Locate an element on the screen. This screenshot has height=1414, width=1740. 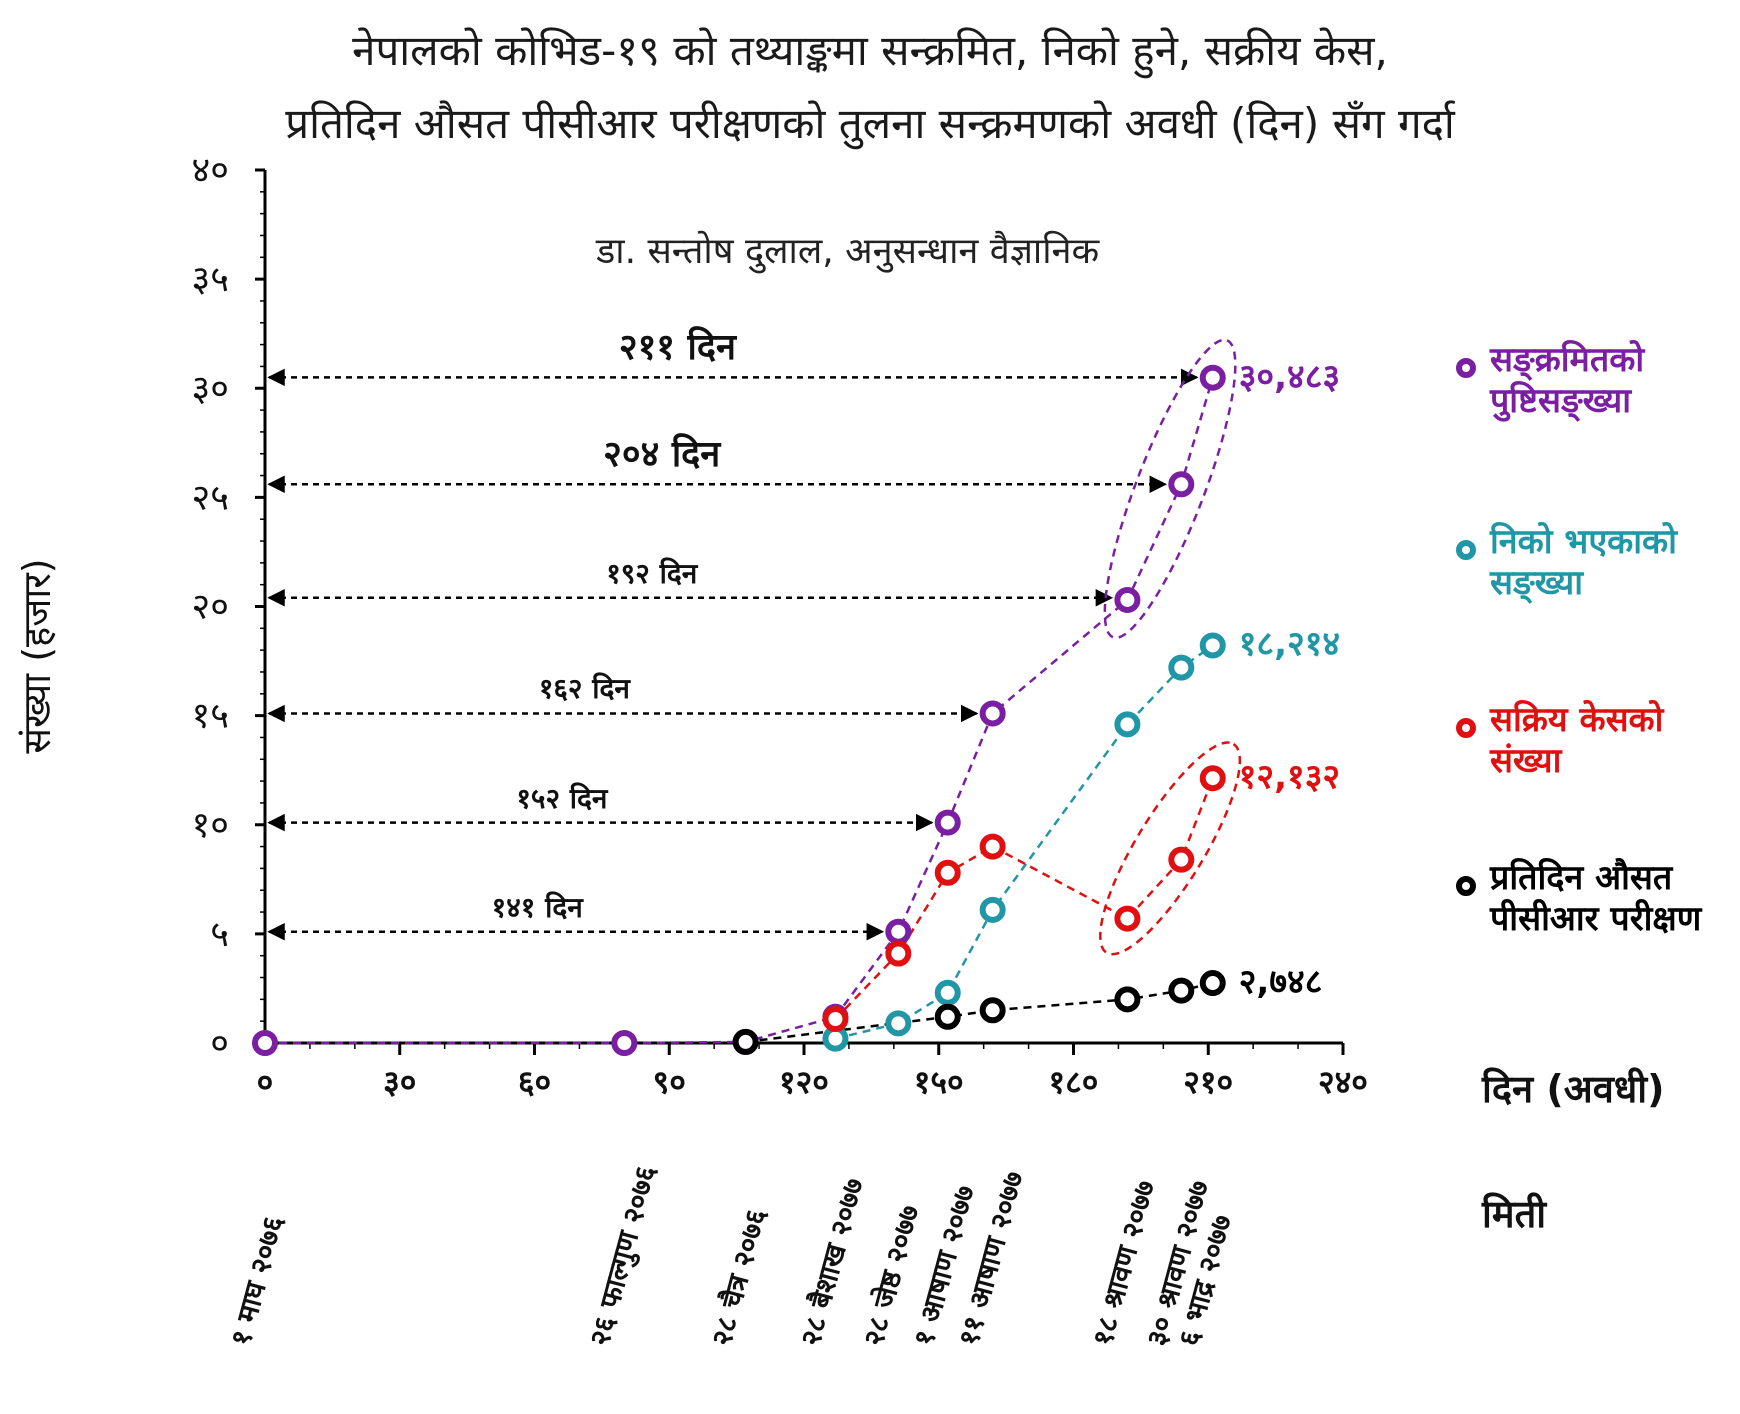
y-tick-label: ० is located at coordinates (219, 1043).